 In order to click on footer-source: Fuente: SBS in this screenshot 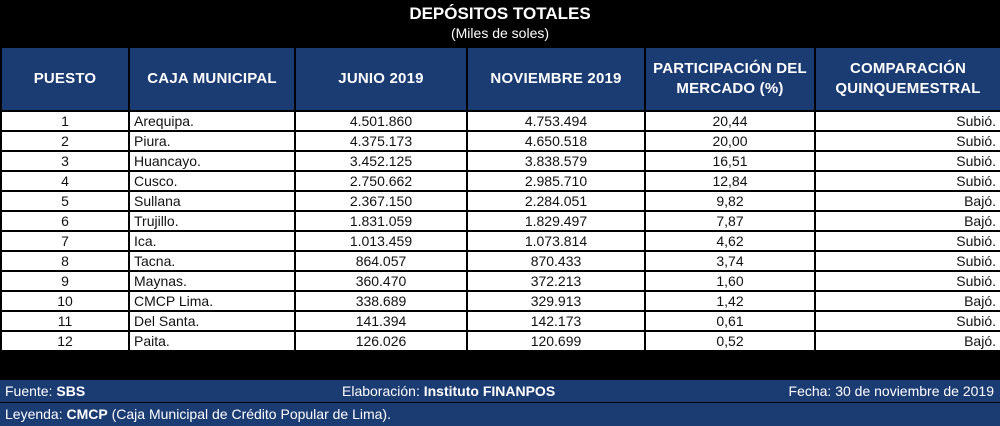, I will do `click(45, 391)`.